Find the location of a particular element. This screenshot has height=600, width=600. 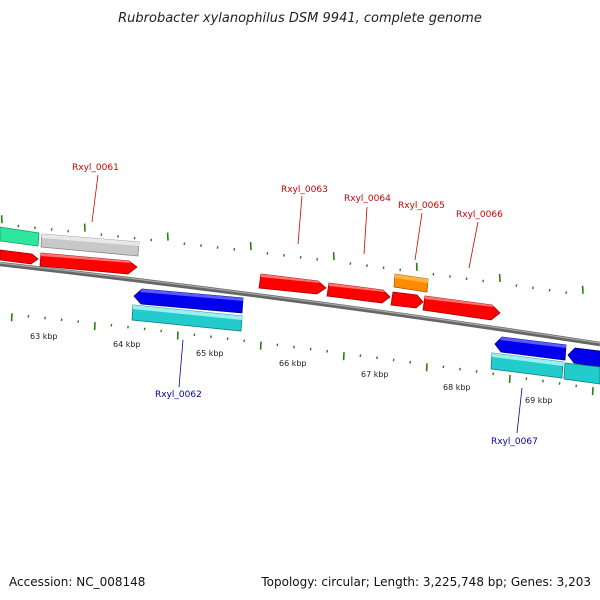

kbp-label: 68 kbp is located at coordinates (457, 387).